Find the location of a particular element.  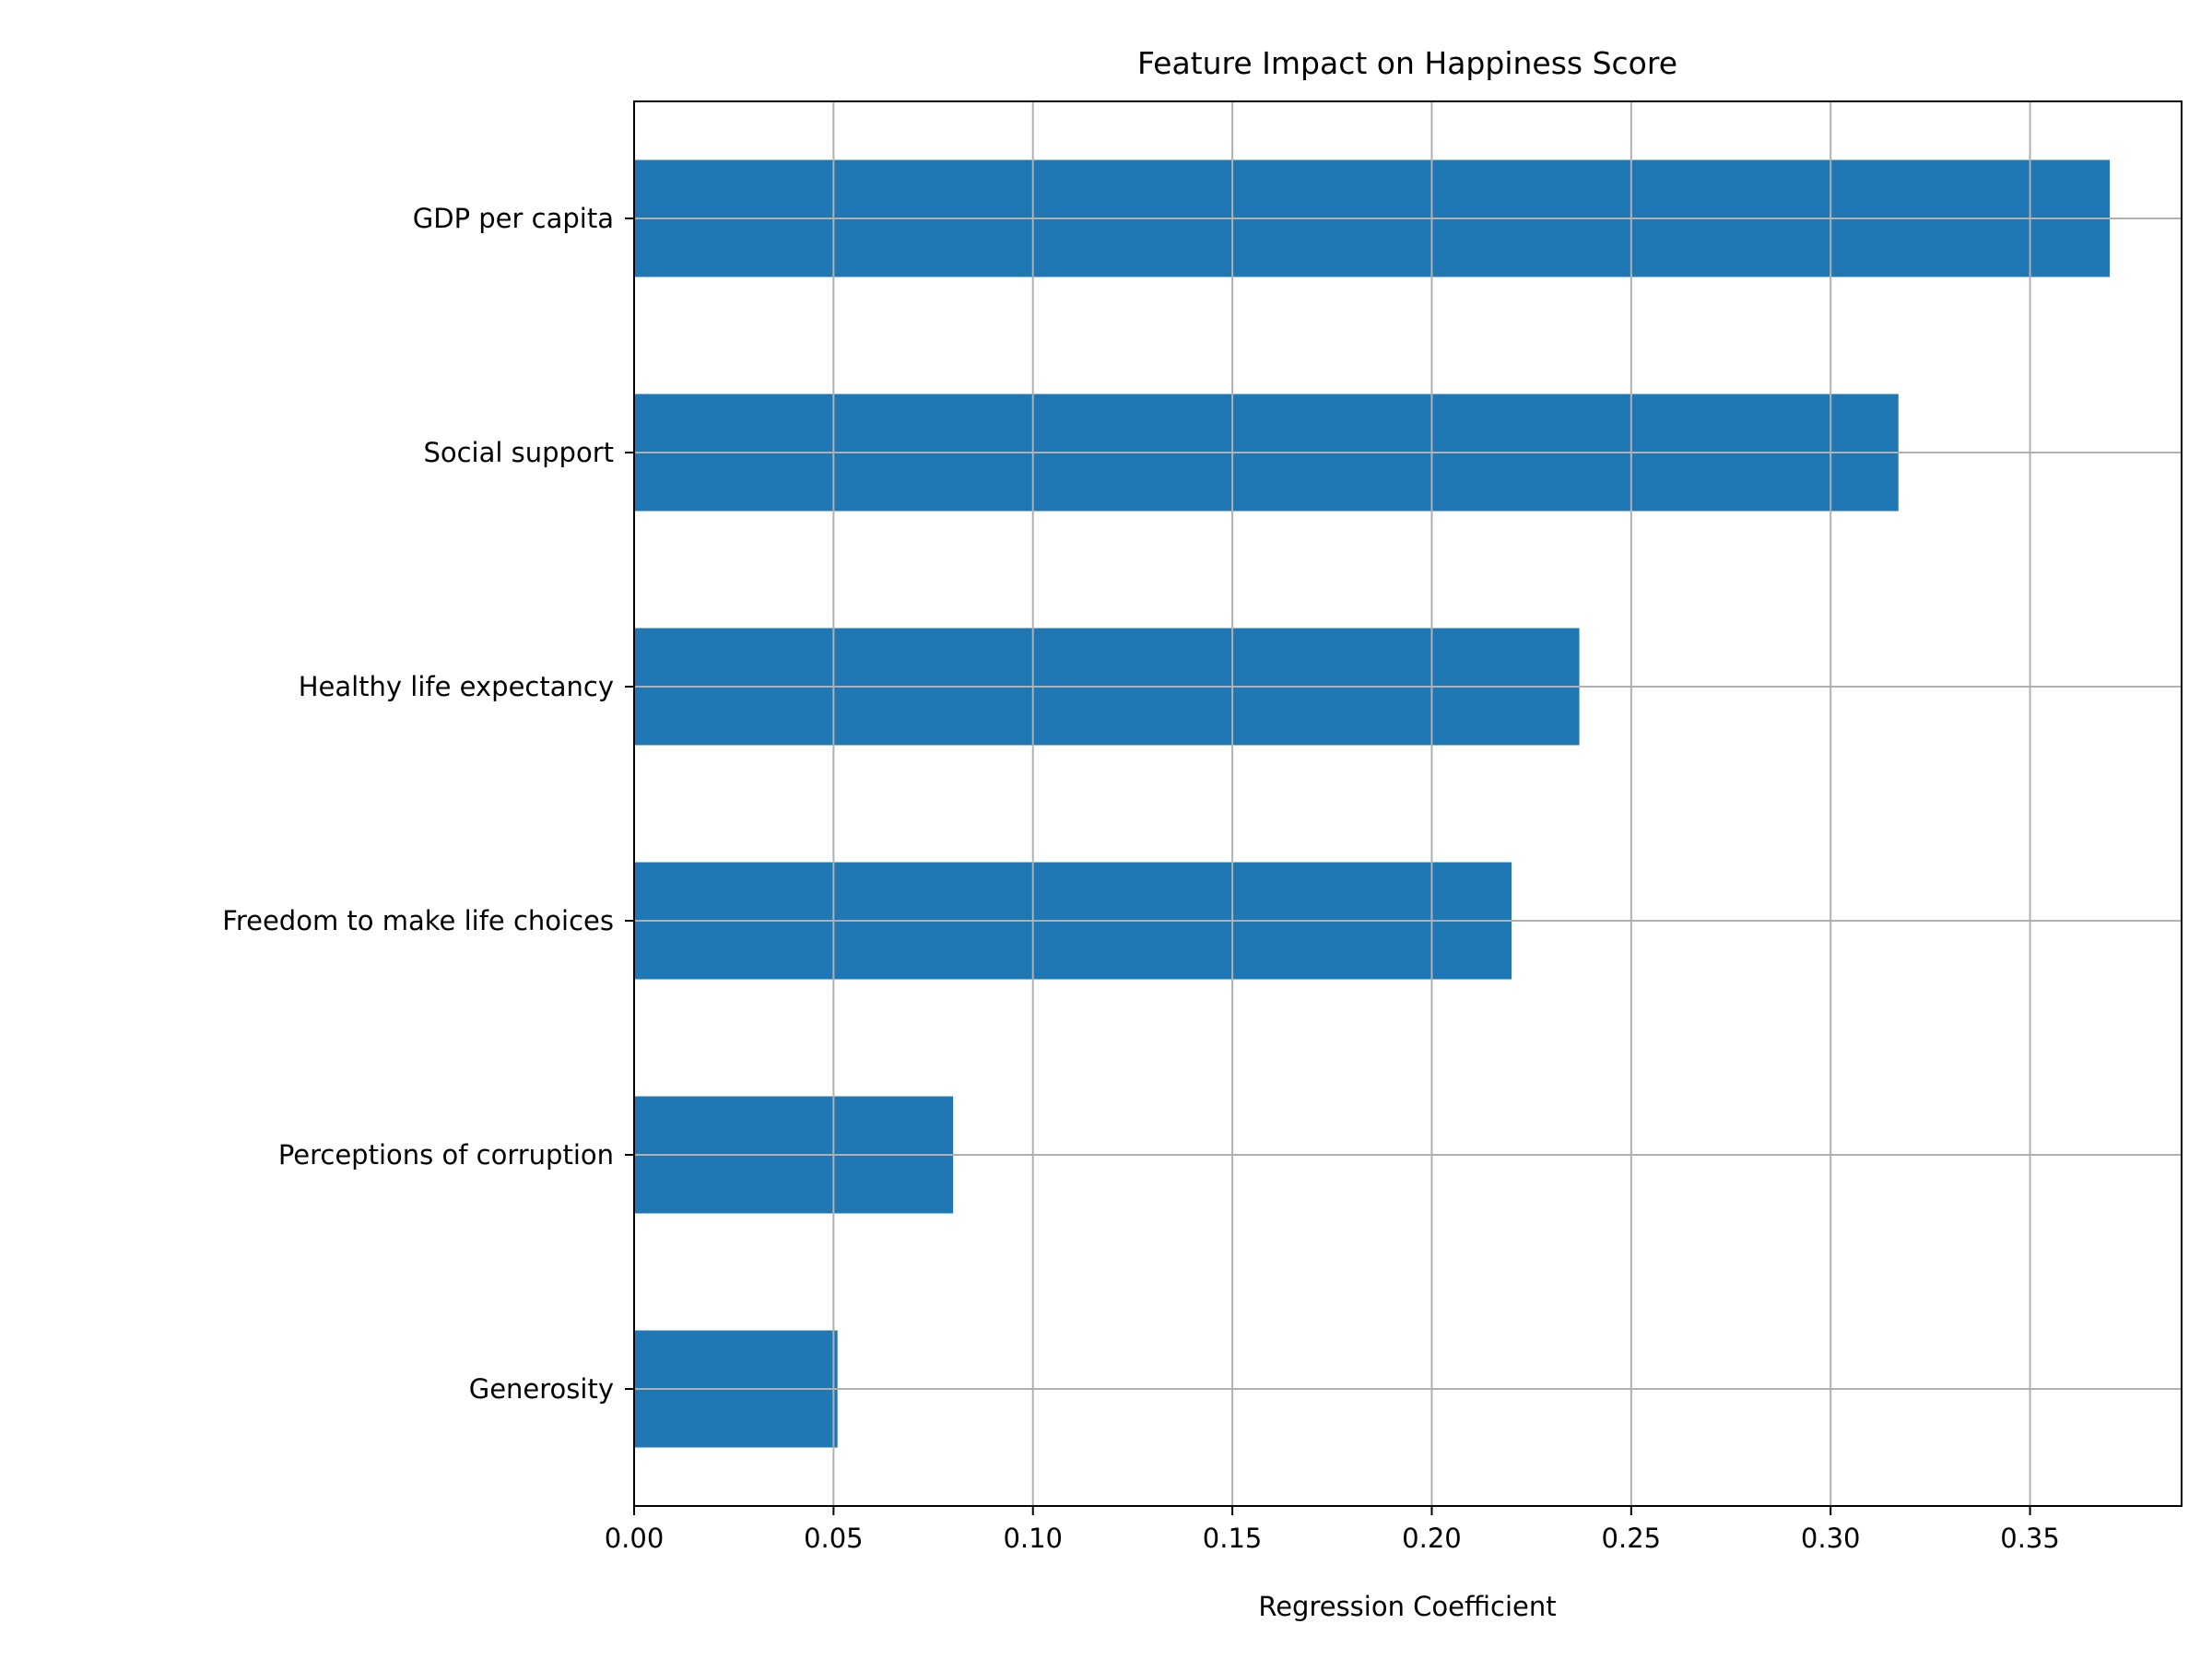

x-tick-label: 0.10 is located at coordinates (1033, 1538).